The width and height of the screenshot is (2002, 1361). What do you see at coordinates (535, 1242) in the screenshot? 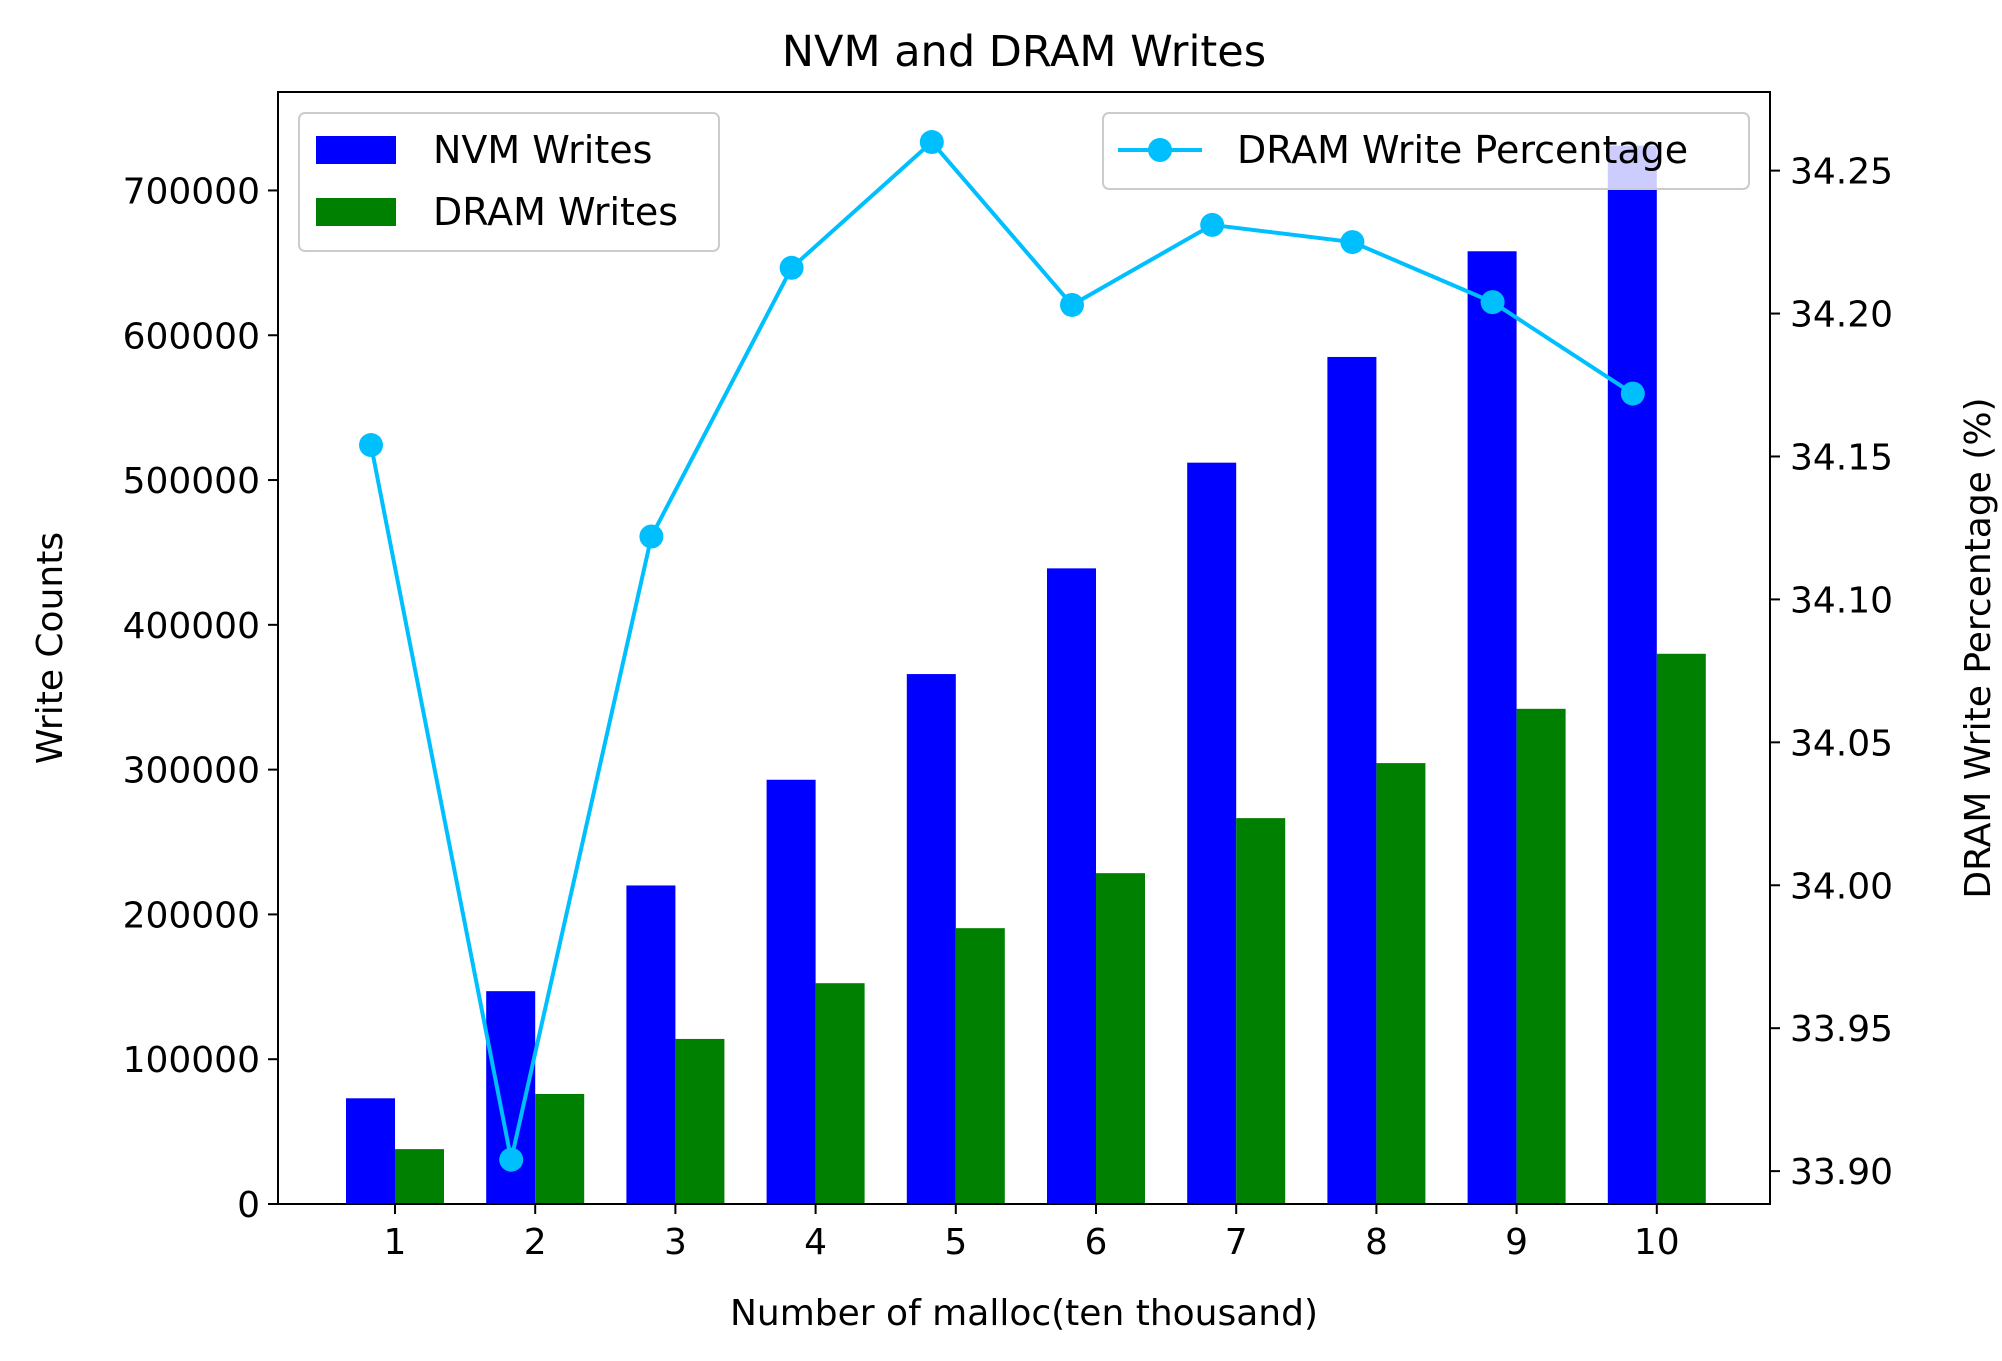
I see `x-tick-label-2: 2` at bounding box center [535, 1242].